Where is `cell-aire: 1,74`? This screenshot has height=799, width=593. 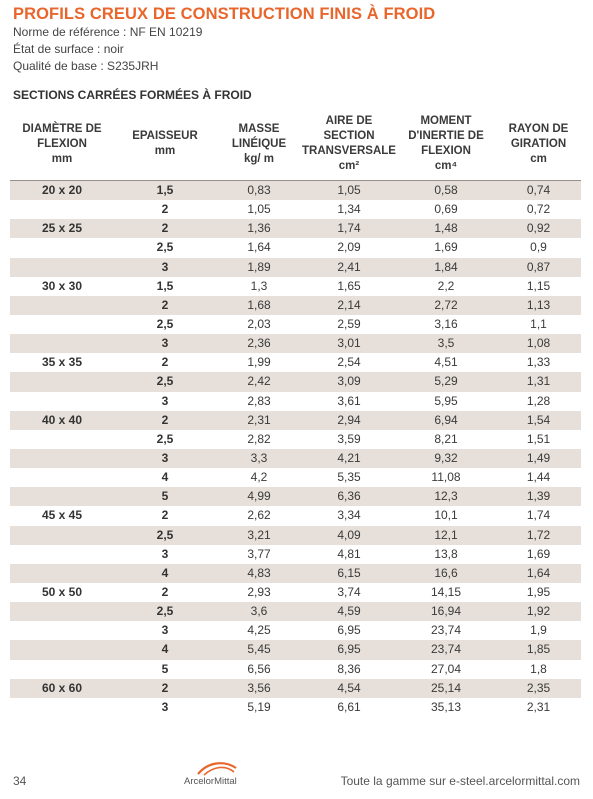
cell-aire: 1,74 is located at coordinates (349, 228).